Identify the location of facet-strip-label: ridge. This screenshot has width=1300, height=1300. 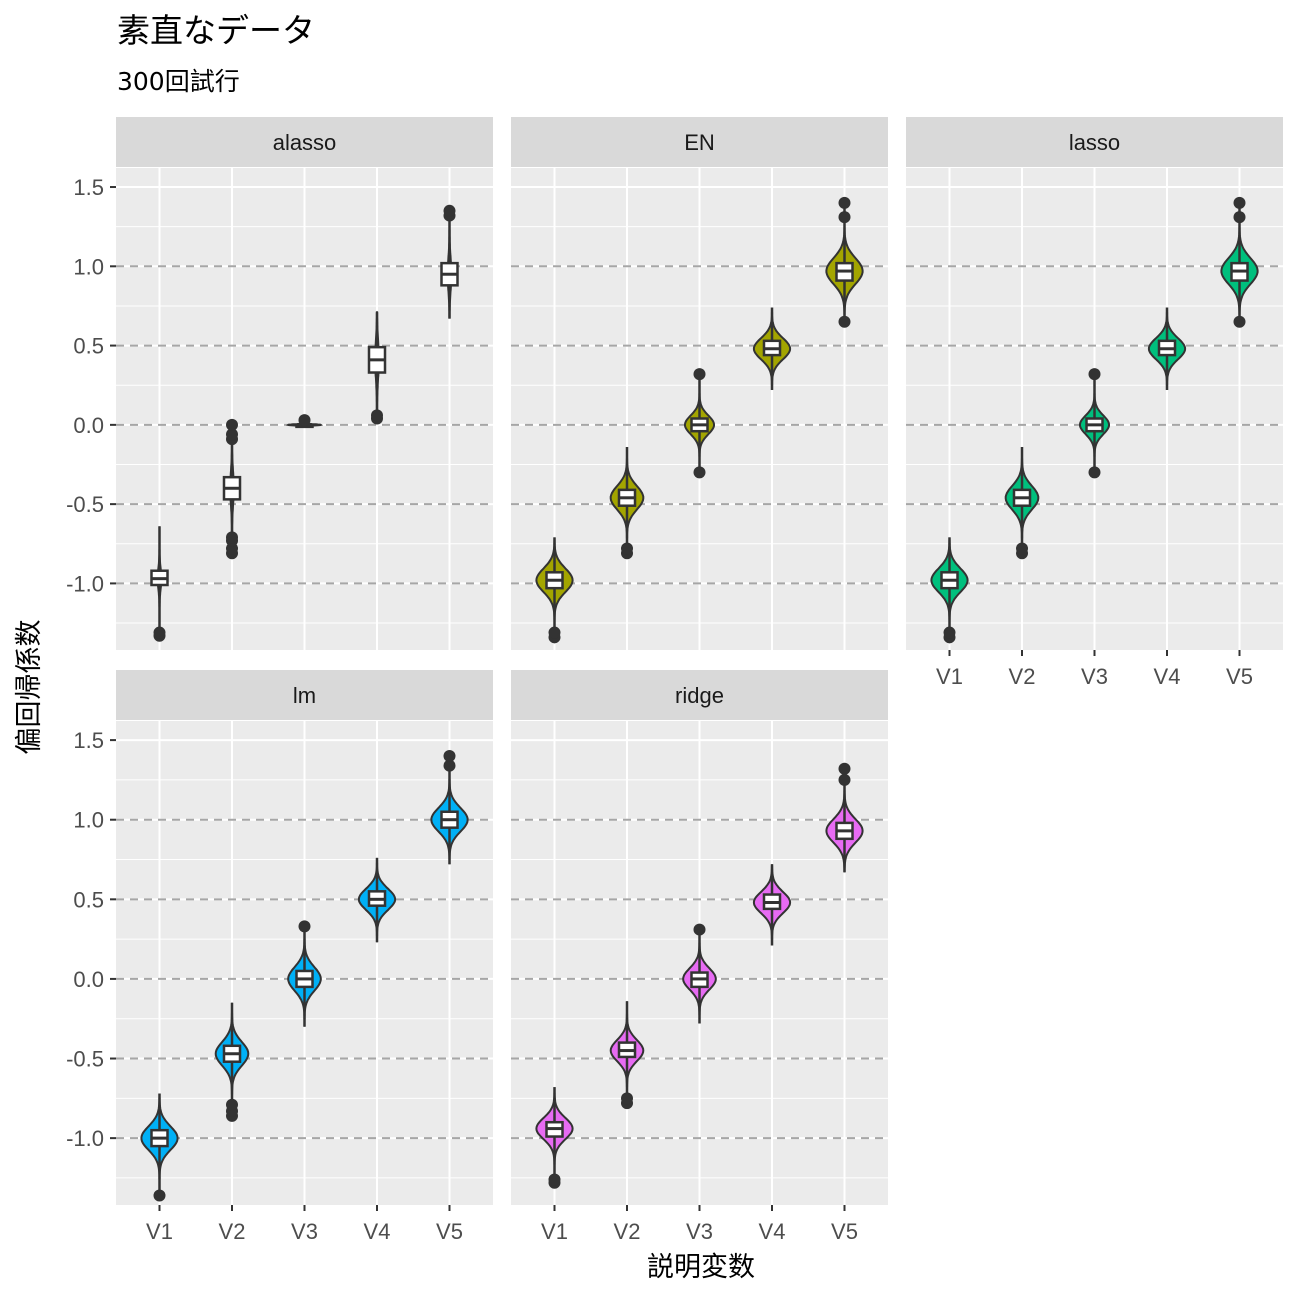
(699, 695).